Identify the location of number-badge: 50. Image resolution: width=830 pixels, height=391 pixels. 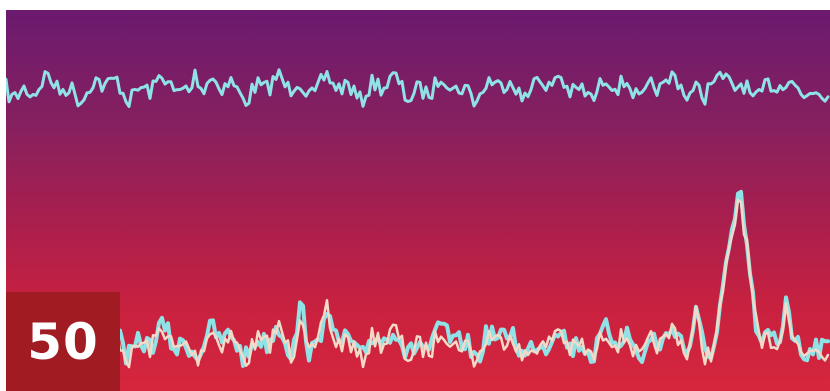
(63, 341).